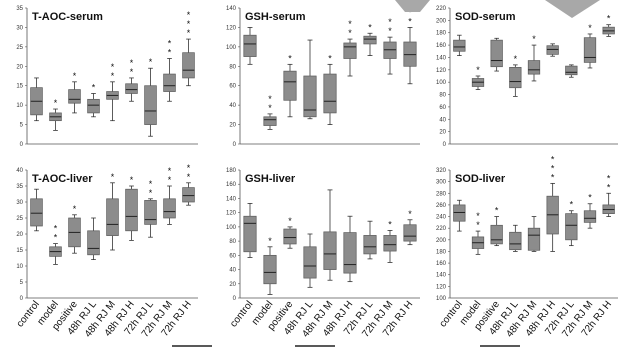 Image resolution: width=622 pixels, height=348 pixels. What do you see at coordinates (19, 28) in the screenshot?
I see `y-tick-label: 30` at bounding box center [19, 28].